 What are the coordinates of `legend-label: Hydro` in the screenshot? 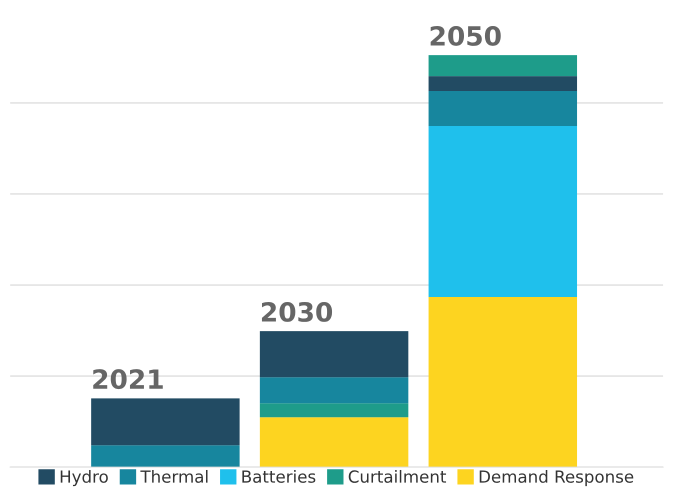 It's located at (84, 478).